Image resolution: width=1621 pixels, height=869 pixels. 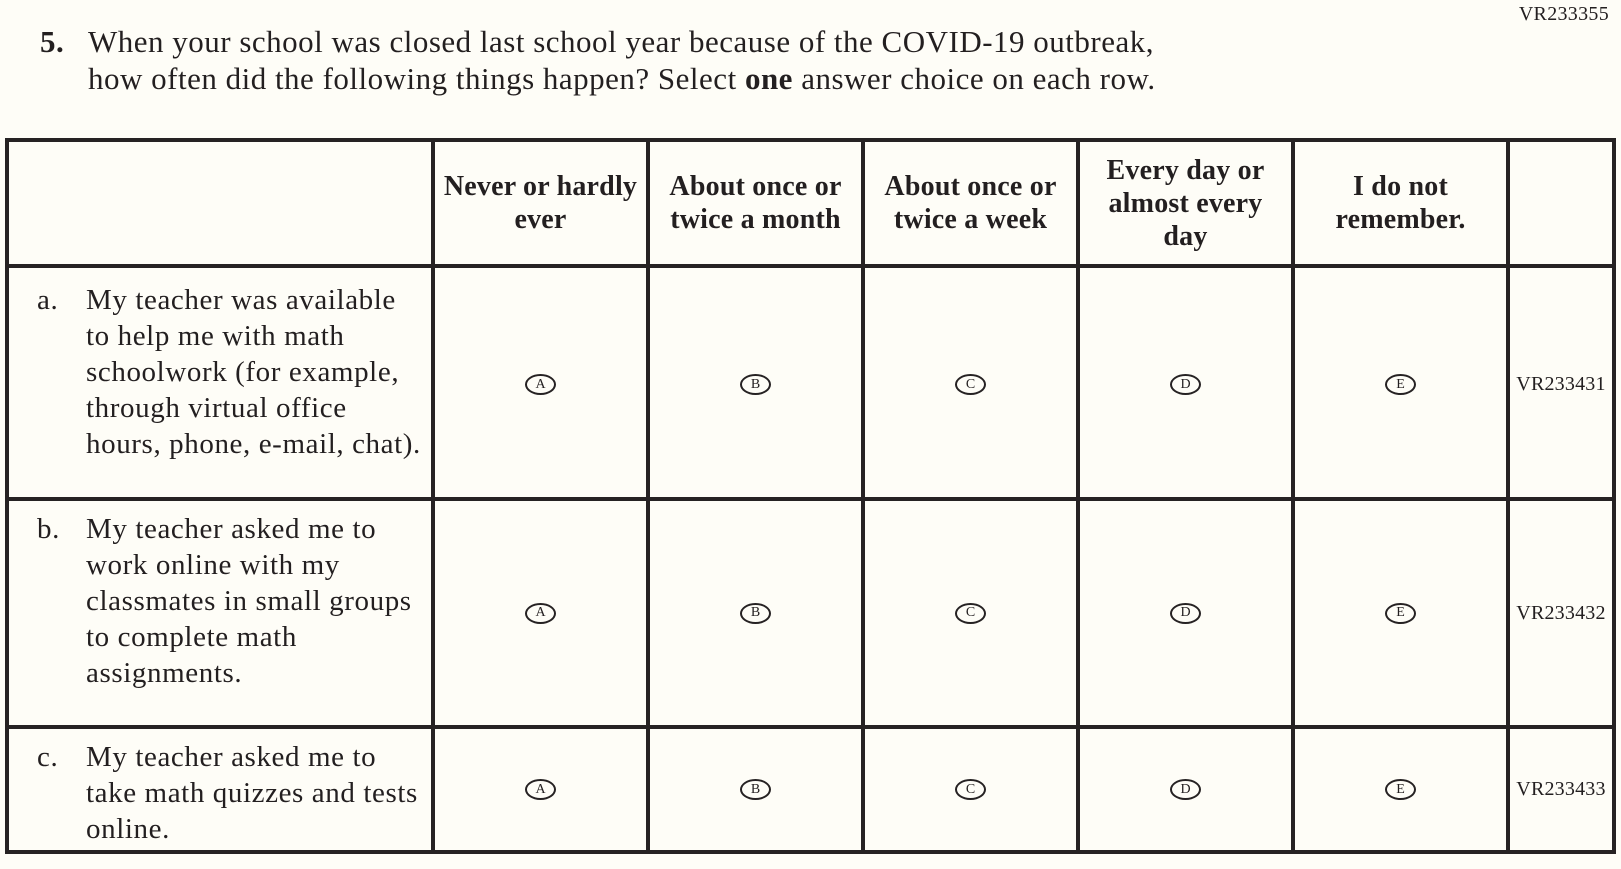 What do you see at coordinates (48, 529) in the screenshot?
I see `row-b-letter: b.` at bounding box center [48, 529].